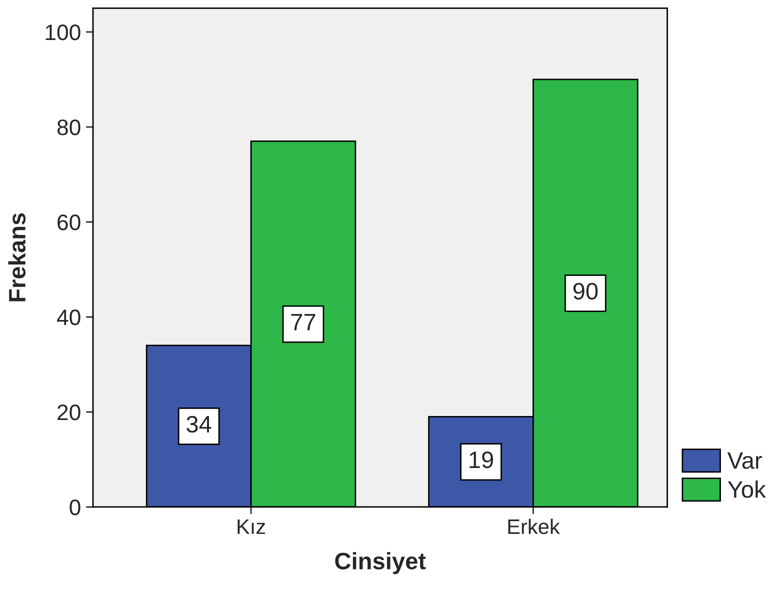 This screenshot has height=592, width=775. What do you see at coordinates (68, 128) in the screenshot?
I see `y-tick-label: 80` at bounding box center [68, 128].